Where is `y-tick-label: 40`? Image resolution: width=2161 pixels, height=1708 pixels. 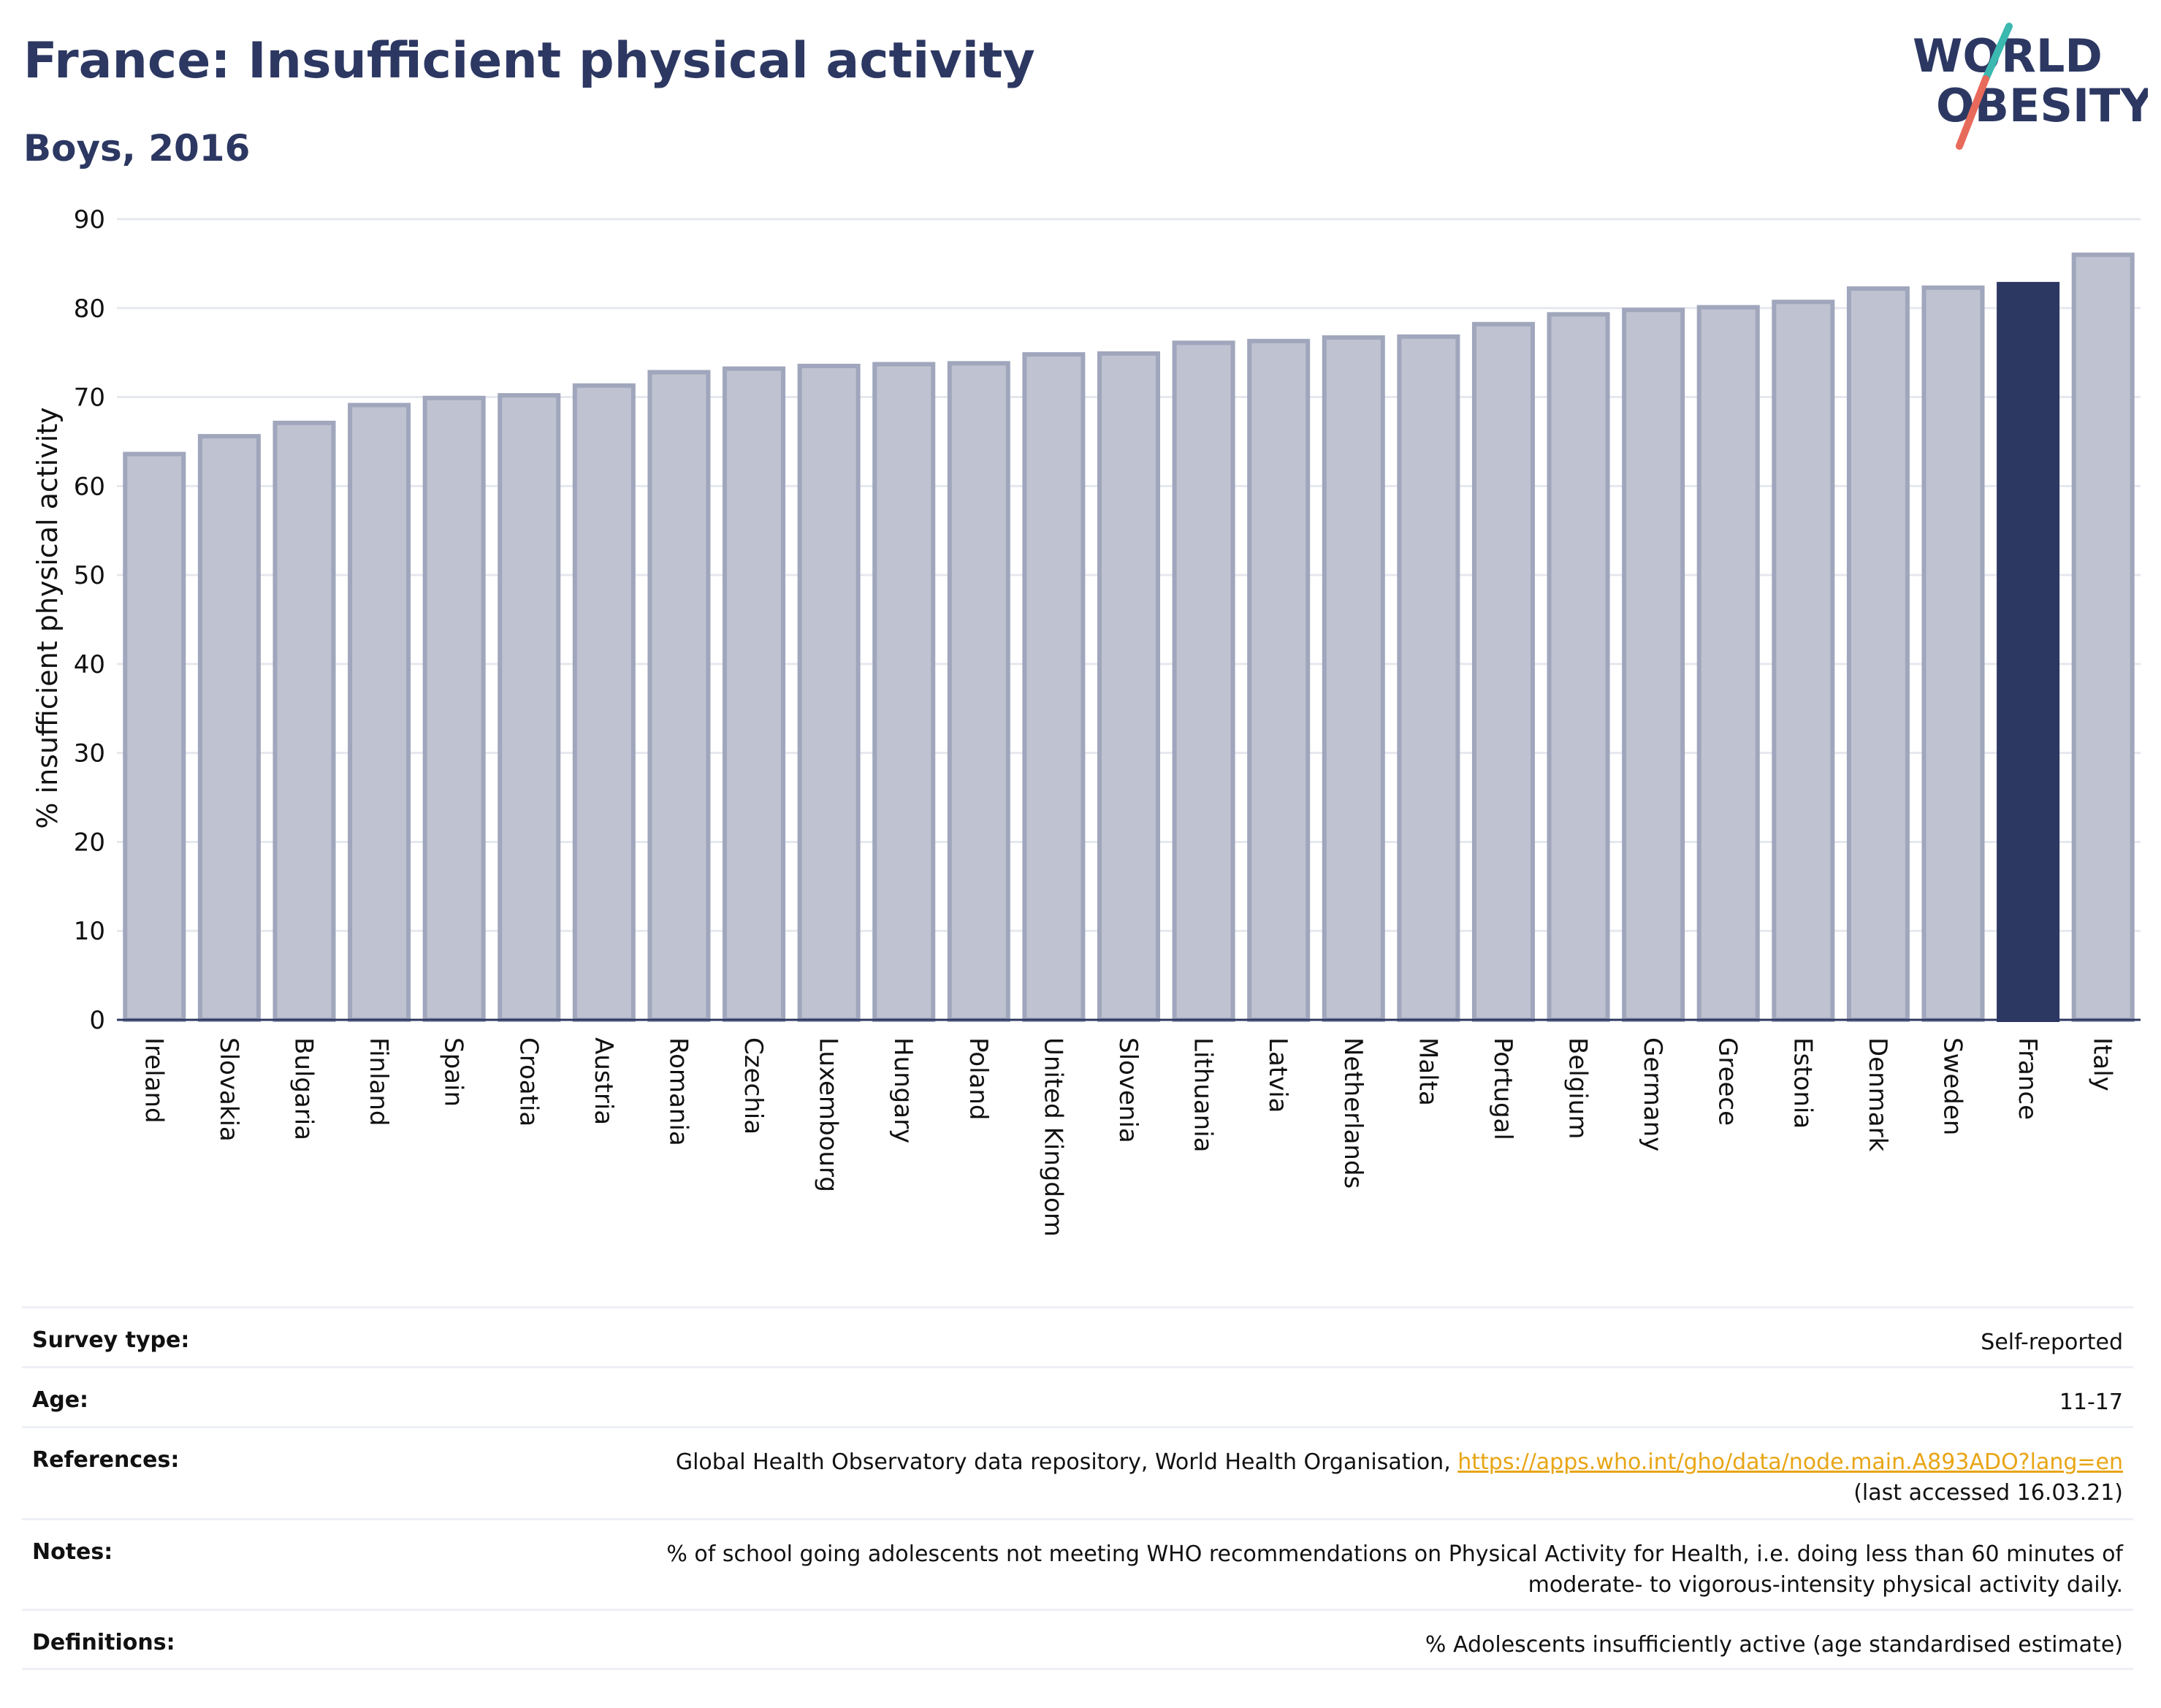
y-tick-label: 40 is located at coordinates (89, 664).